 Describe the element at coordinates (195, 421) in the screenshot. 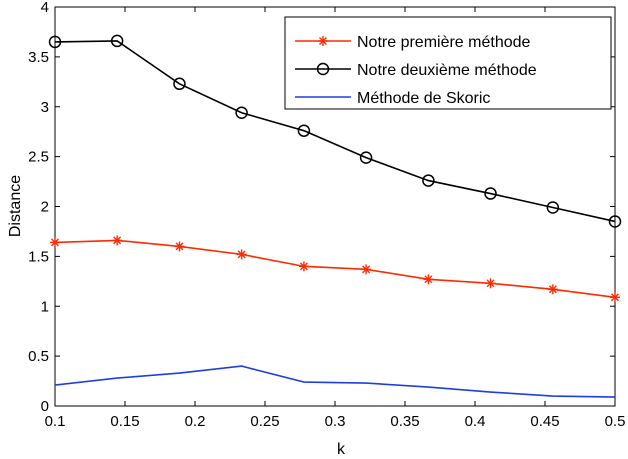

I see `x-tick-label: 0.2` at that location.